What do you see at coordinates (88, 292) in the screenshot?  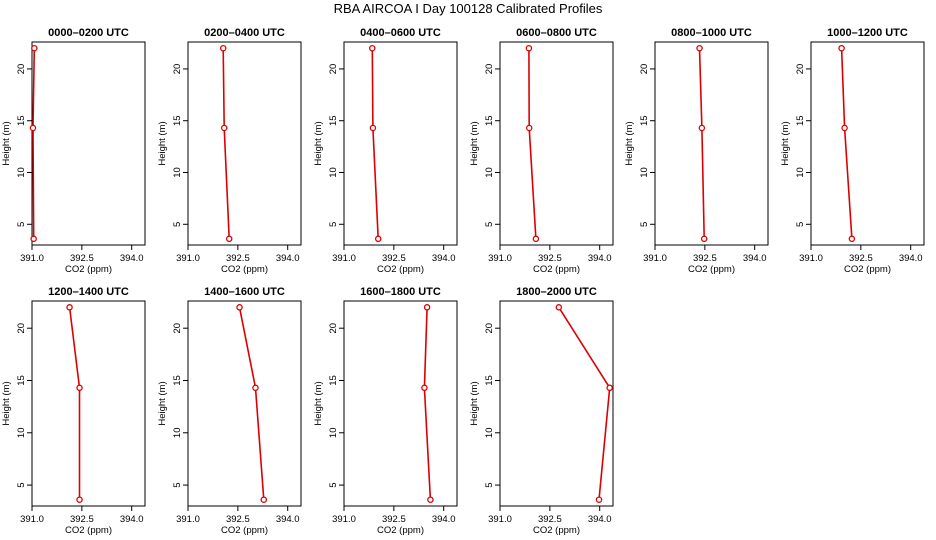 I see `plot-title: 1200–1400 UTC` at bounding box center [88, 292].